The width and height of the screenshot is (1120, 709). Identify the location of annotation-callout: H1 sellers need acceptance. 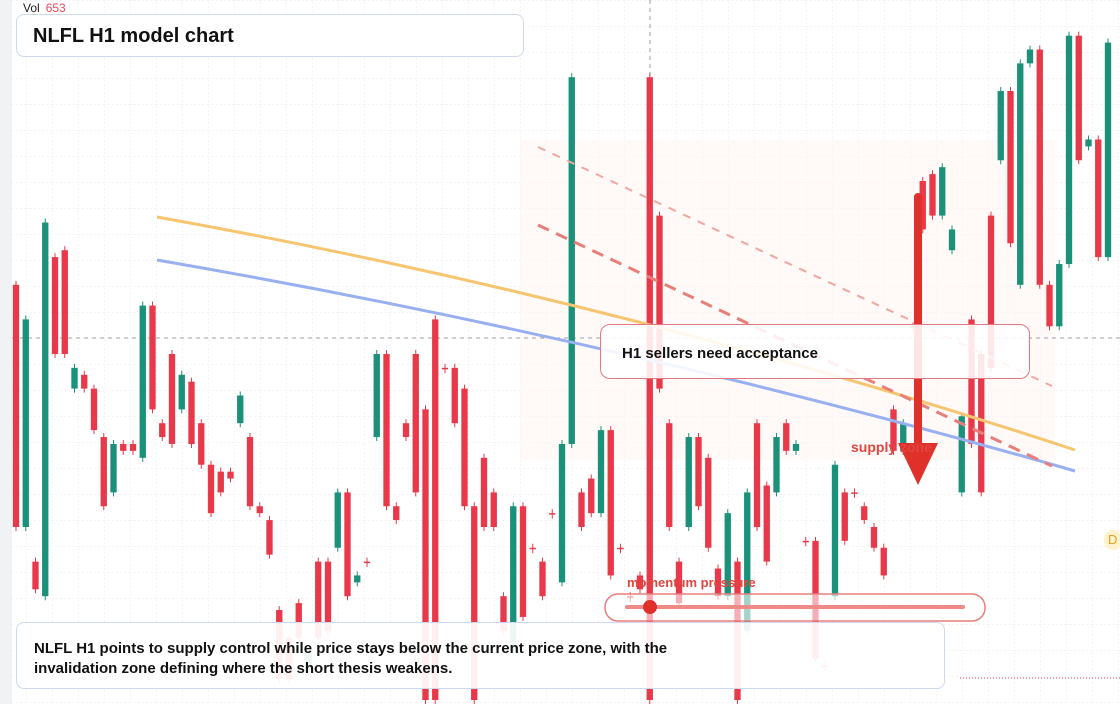
(815, 351).